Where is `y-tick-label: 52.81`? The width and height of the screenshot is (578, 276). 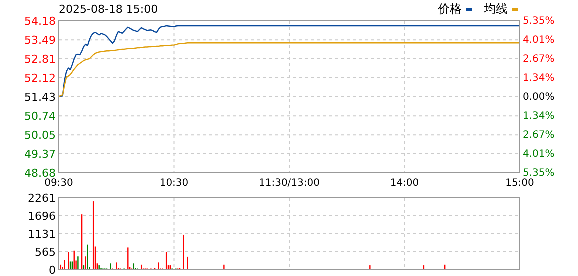 y-tick-label: 52.81 is located at coordinates (40, 59).